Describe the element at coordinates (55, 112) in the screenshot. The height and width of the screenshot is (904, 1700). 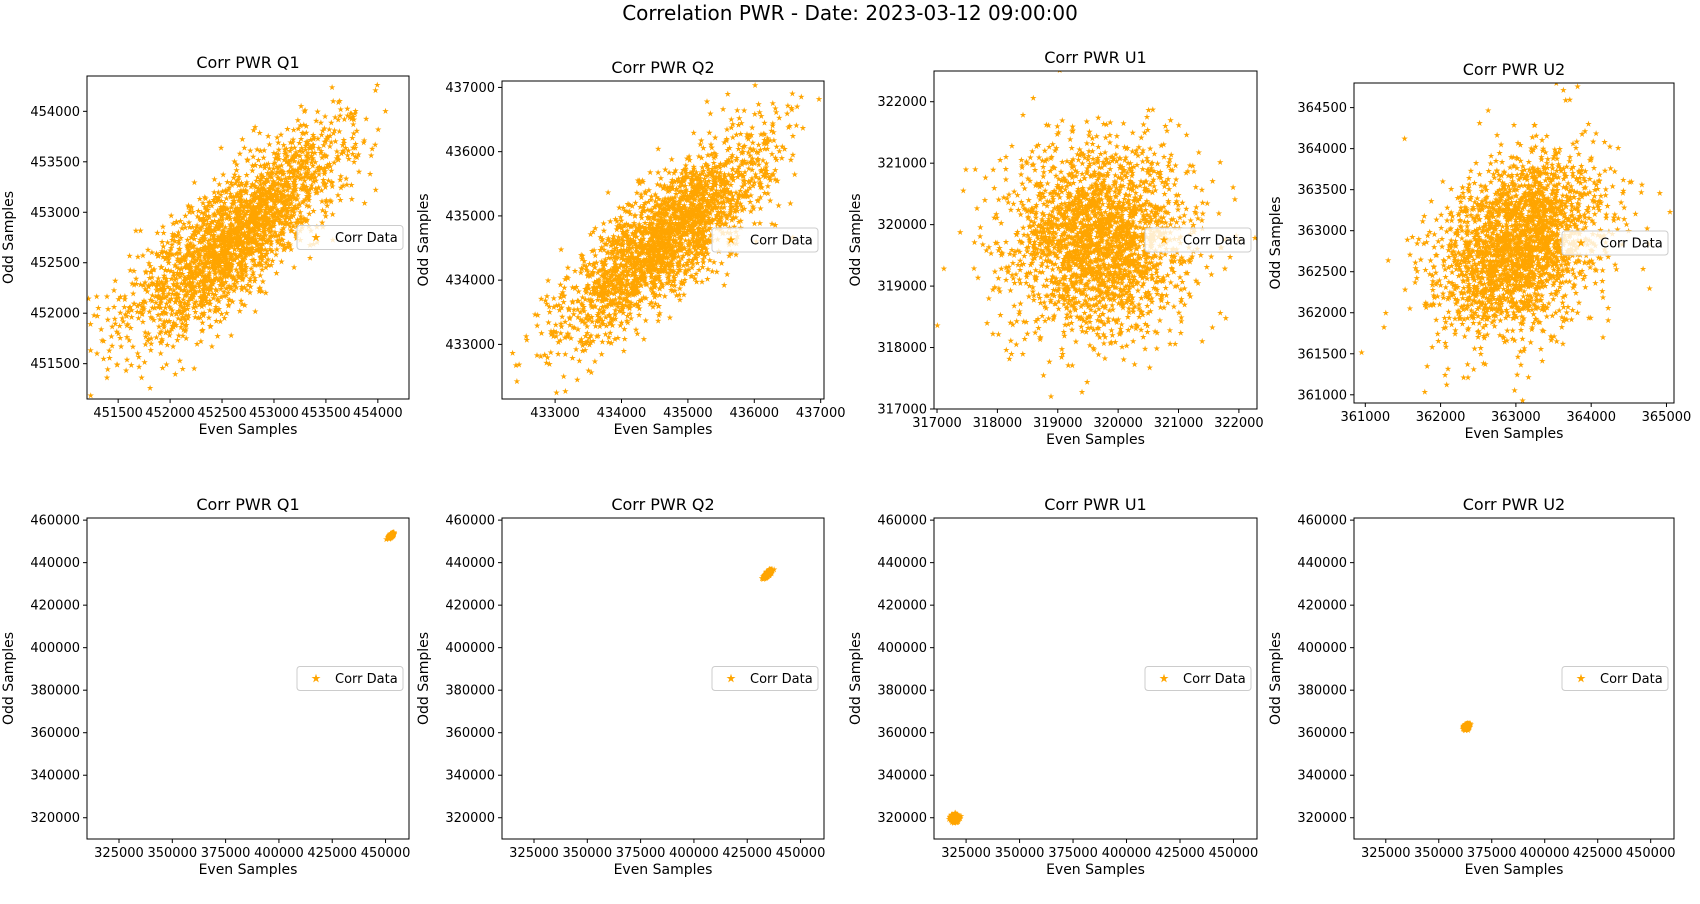
I see `y-tick-label: 454000` at that location.